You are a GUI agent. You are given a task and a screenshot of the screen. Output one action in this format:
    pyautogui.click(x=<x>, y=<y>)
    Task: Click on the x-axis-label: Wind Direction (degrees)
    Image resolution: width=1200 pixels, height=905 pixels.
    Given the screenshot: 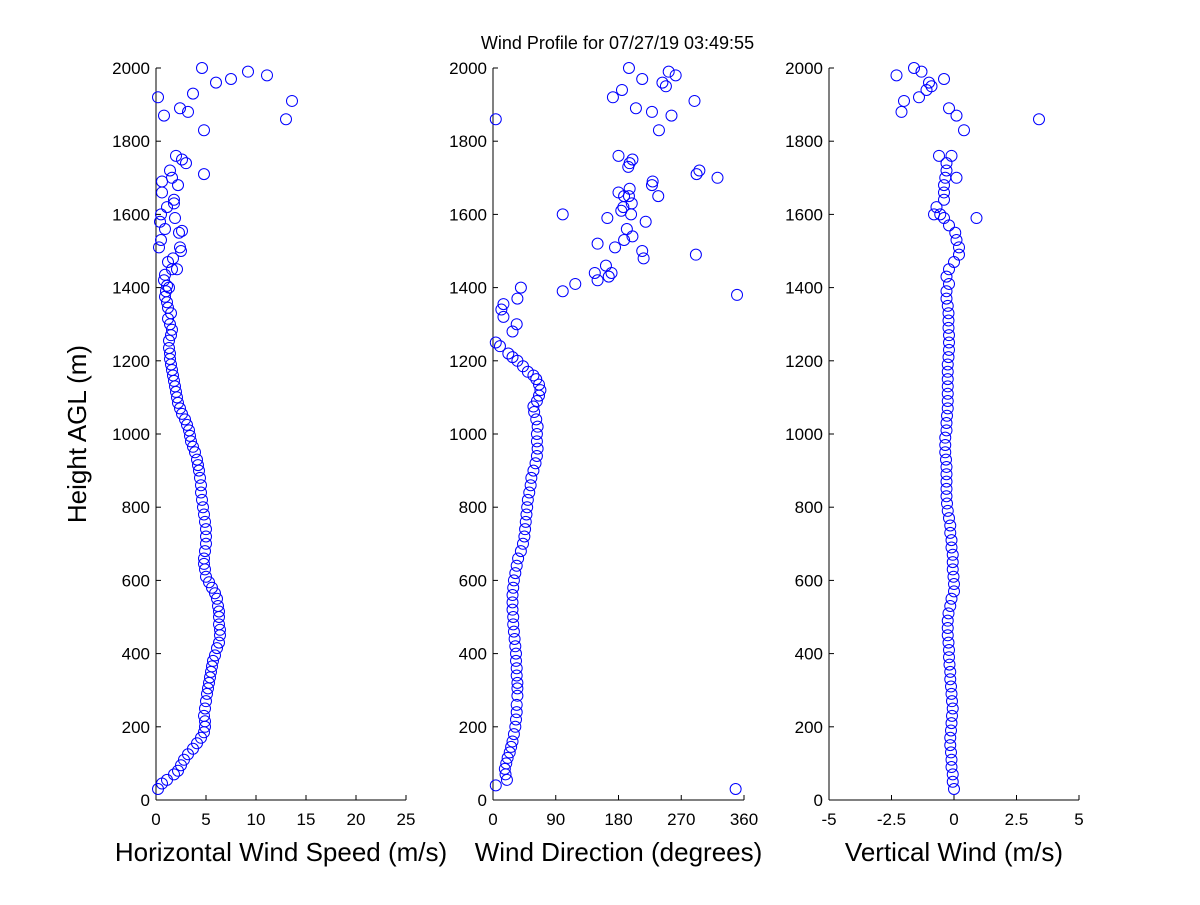 What is the action you would take?
    pyautogui.click(x=619, y=852)
    